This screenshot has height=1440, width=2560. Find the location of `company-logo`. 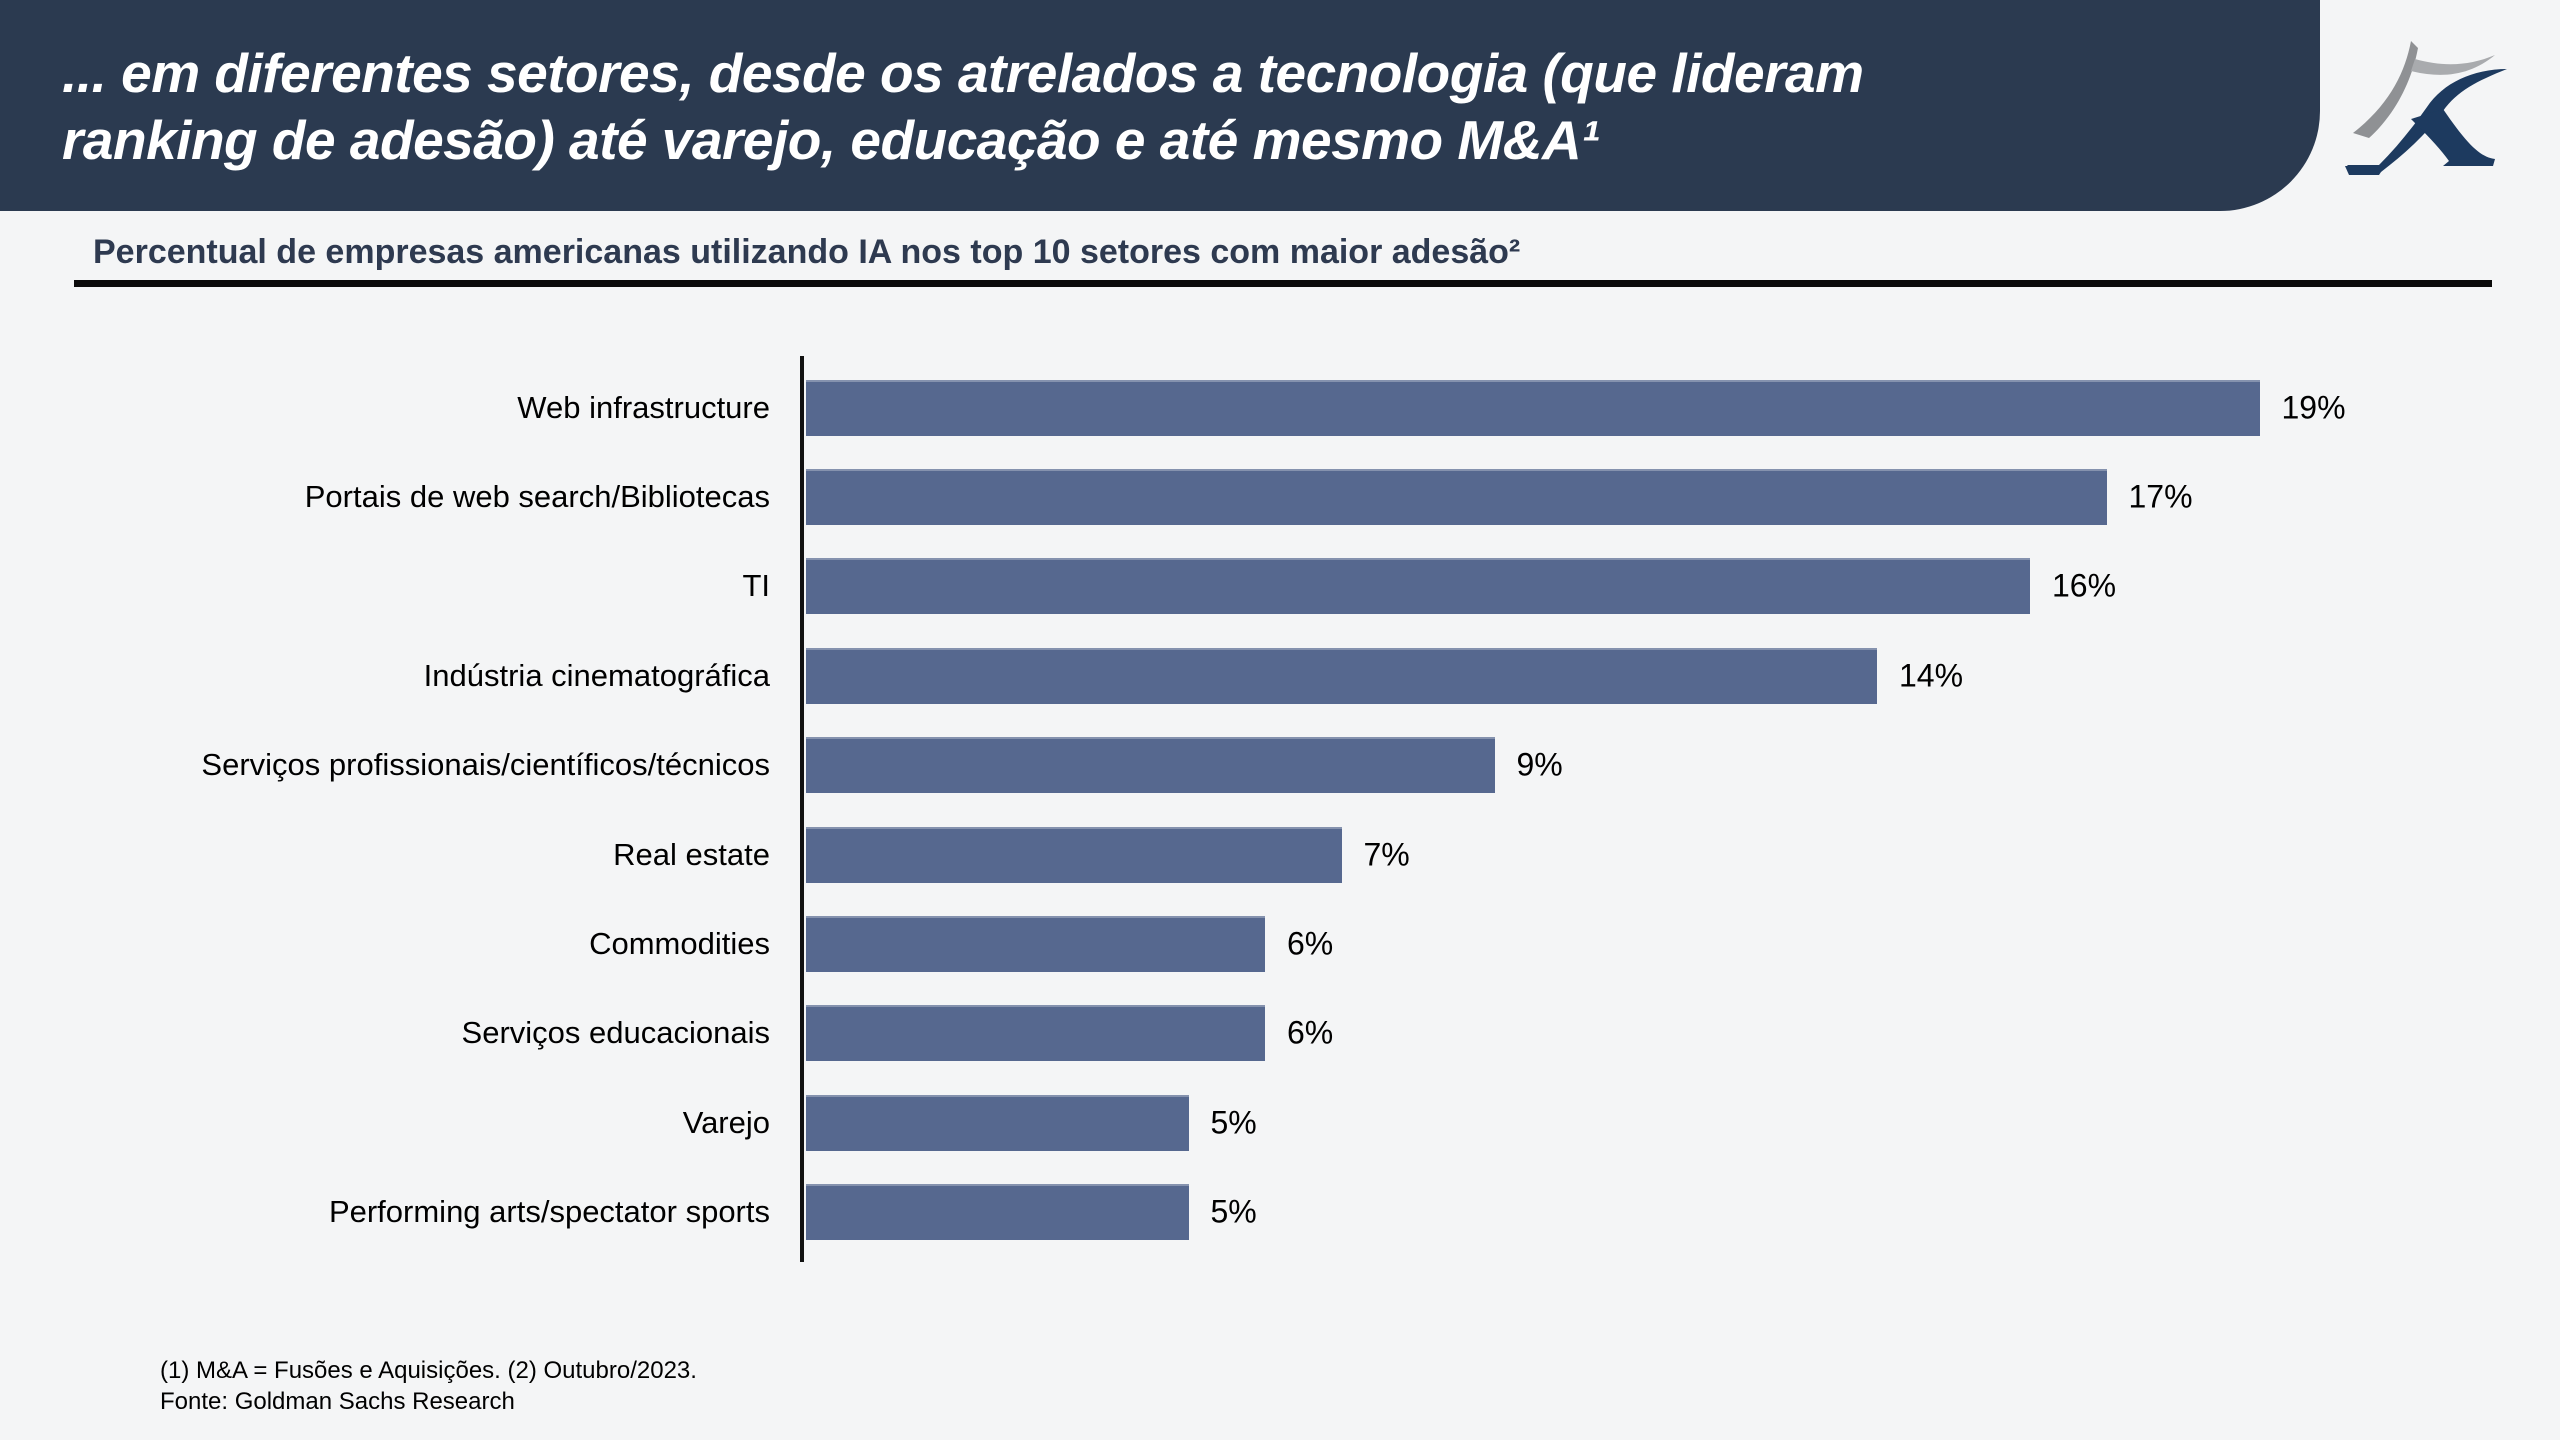

company-logo is located at coordinates (2432, 107).